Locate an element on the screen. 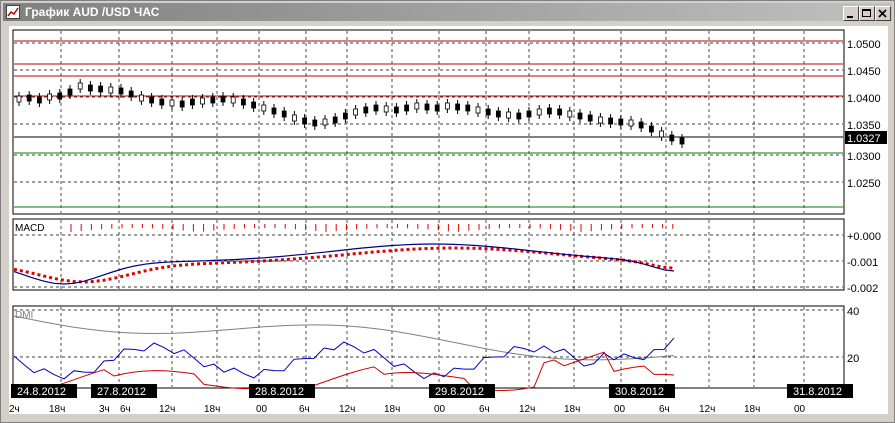 The image size is (895, 423). close-icon is located at coordinates (882, 13).